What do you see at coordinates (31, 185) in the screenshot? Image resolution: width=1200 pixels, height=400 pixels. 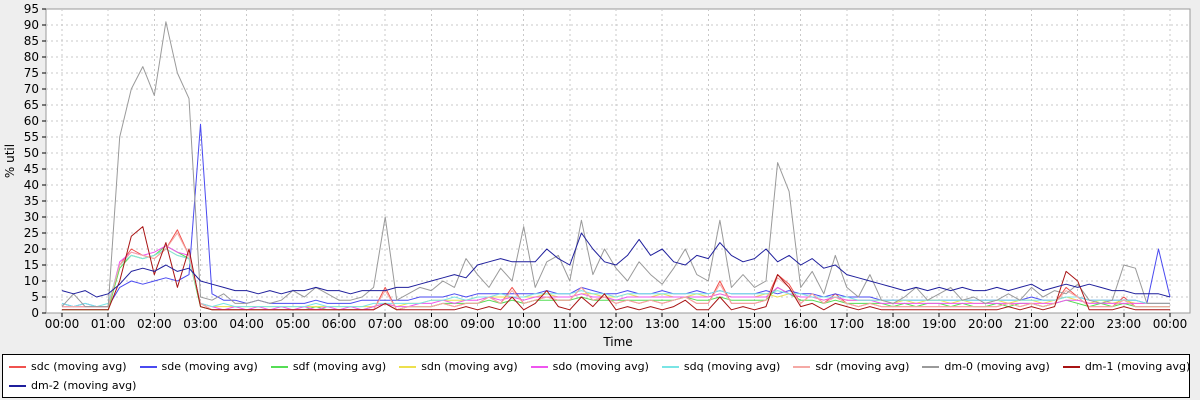 I see `y-tick-label: 40` at bounding box center [31, 185].